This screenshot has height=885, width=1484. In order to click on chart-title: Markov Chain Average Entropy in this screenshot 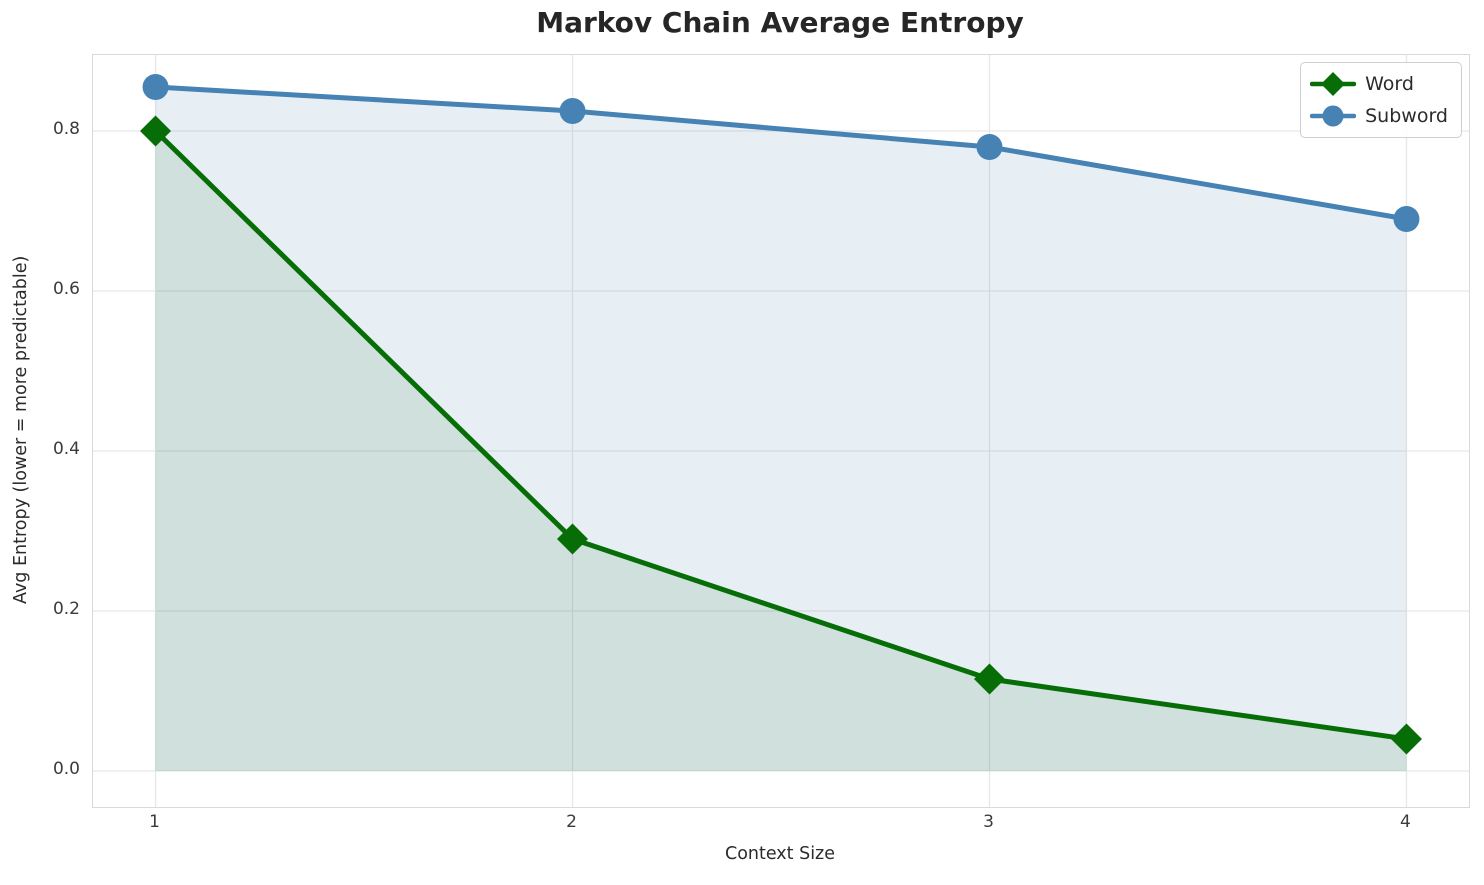, I will do `click(780, 22)`.